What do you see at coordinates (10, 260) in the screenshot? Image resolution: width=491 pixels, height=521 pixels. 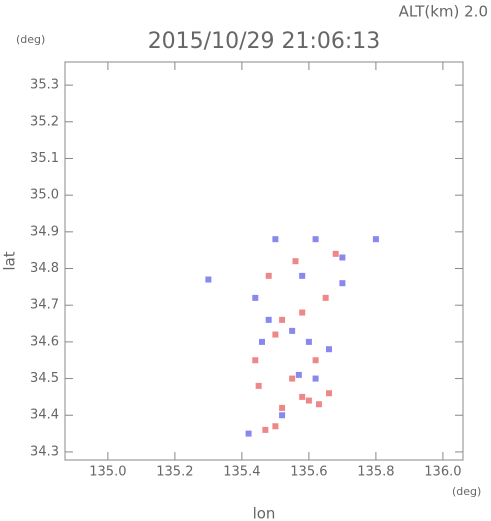 I see `y-axis-label: lat` at bounding box center [10, 260].